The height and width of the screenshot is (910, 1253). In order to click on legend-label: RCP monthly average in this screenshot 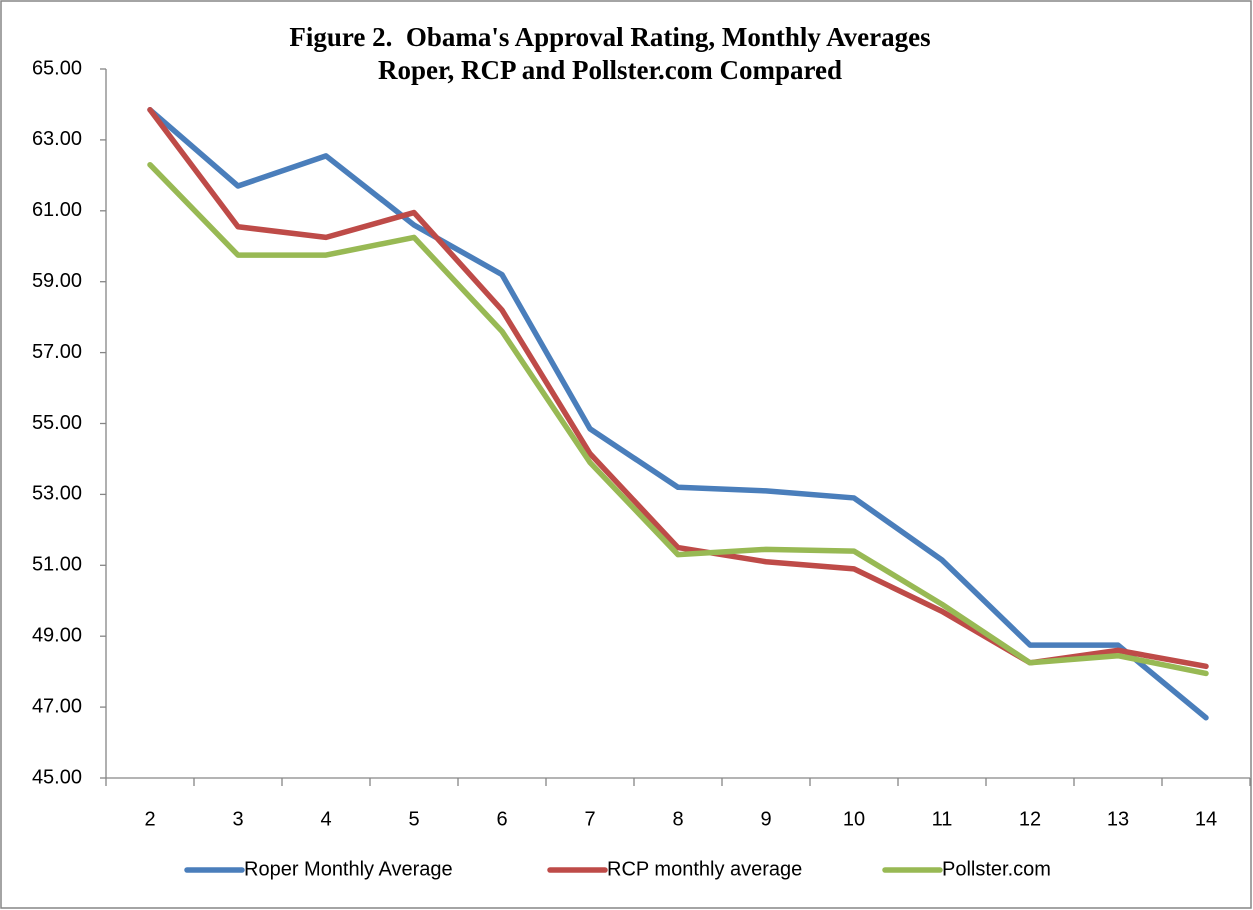, I will do `click(704, 869)`.